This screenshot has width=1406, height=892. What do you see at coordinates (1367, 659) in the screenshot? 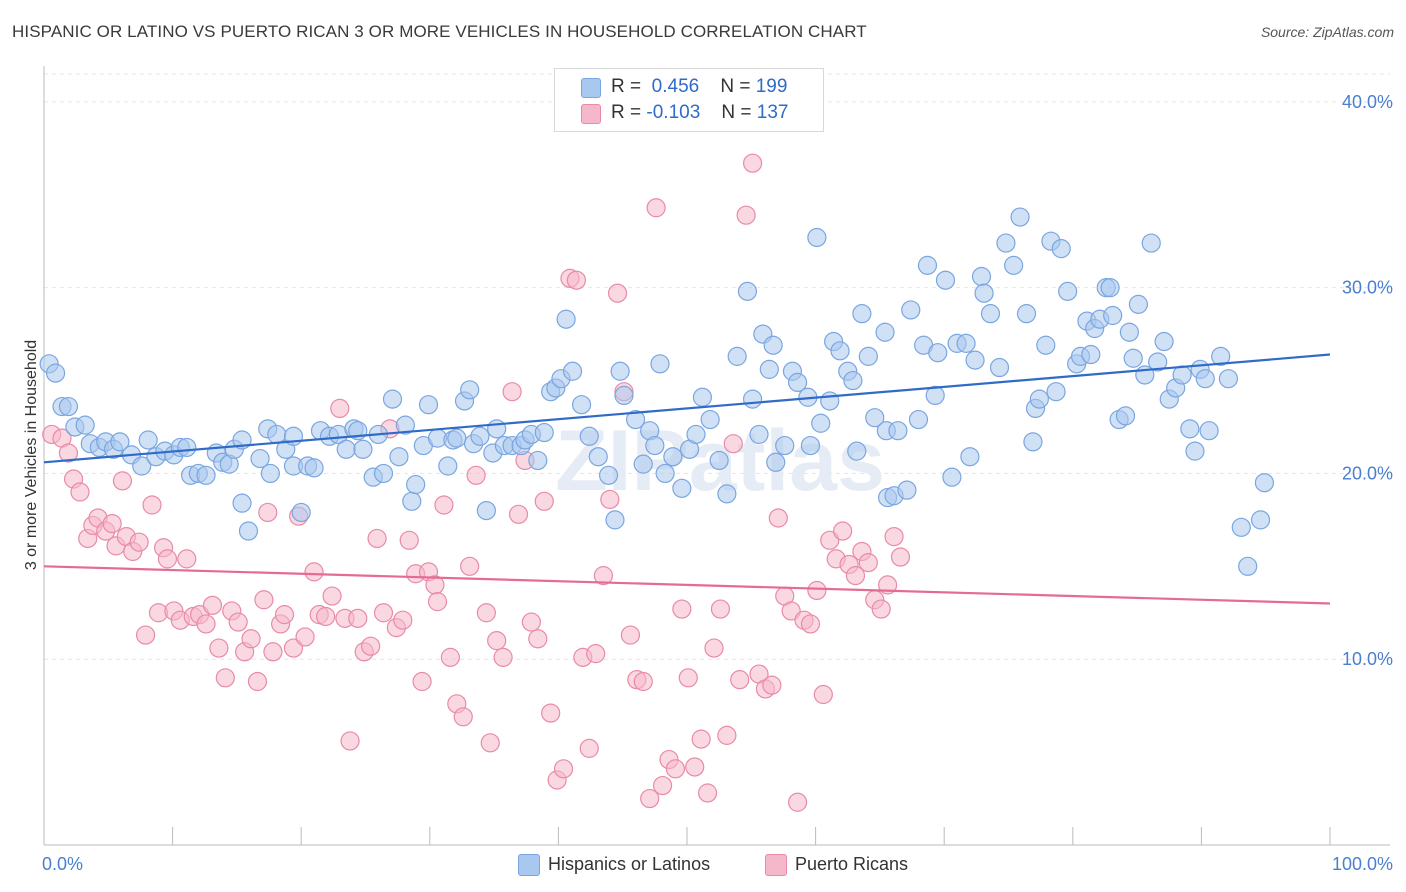
I see `y-tick-label: 10.0%` at bounding box center [1367, 659].